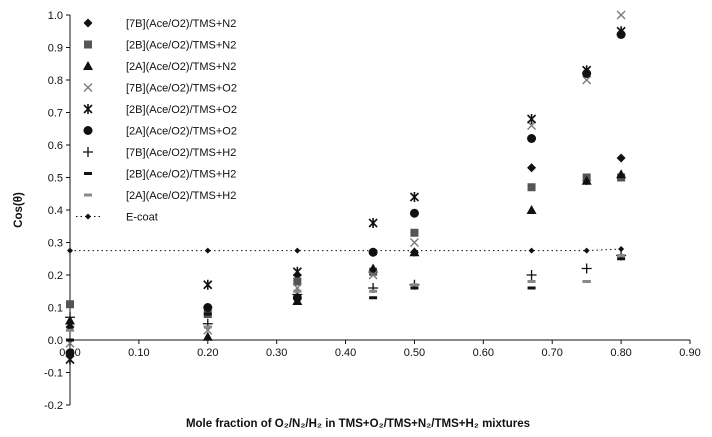 This screenshot has height=437, width=712. What do you see at coordinates (414, 353) in the screenshot?
I see `x-tick-label: 0.50` at bounding box center [414, 353].